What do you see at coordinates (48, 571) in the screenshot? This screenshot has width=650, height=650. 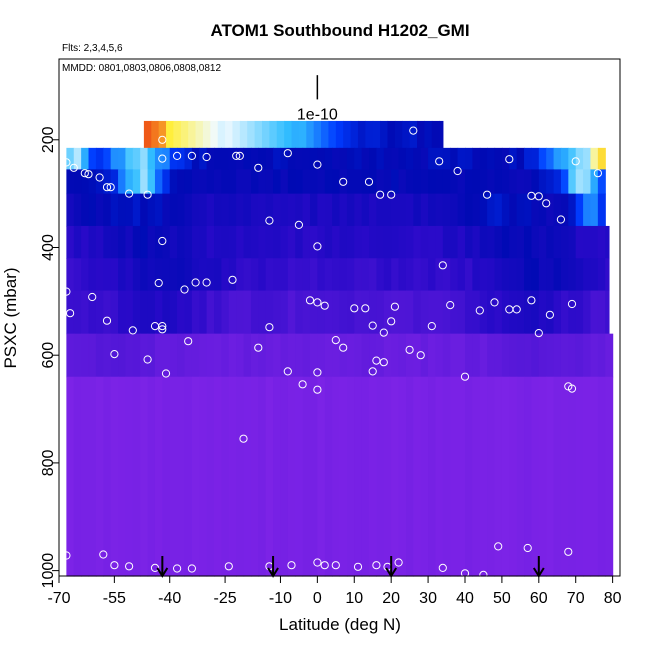 I see `y-tick-label: 1000` at bounding box center [48, 571].